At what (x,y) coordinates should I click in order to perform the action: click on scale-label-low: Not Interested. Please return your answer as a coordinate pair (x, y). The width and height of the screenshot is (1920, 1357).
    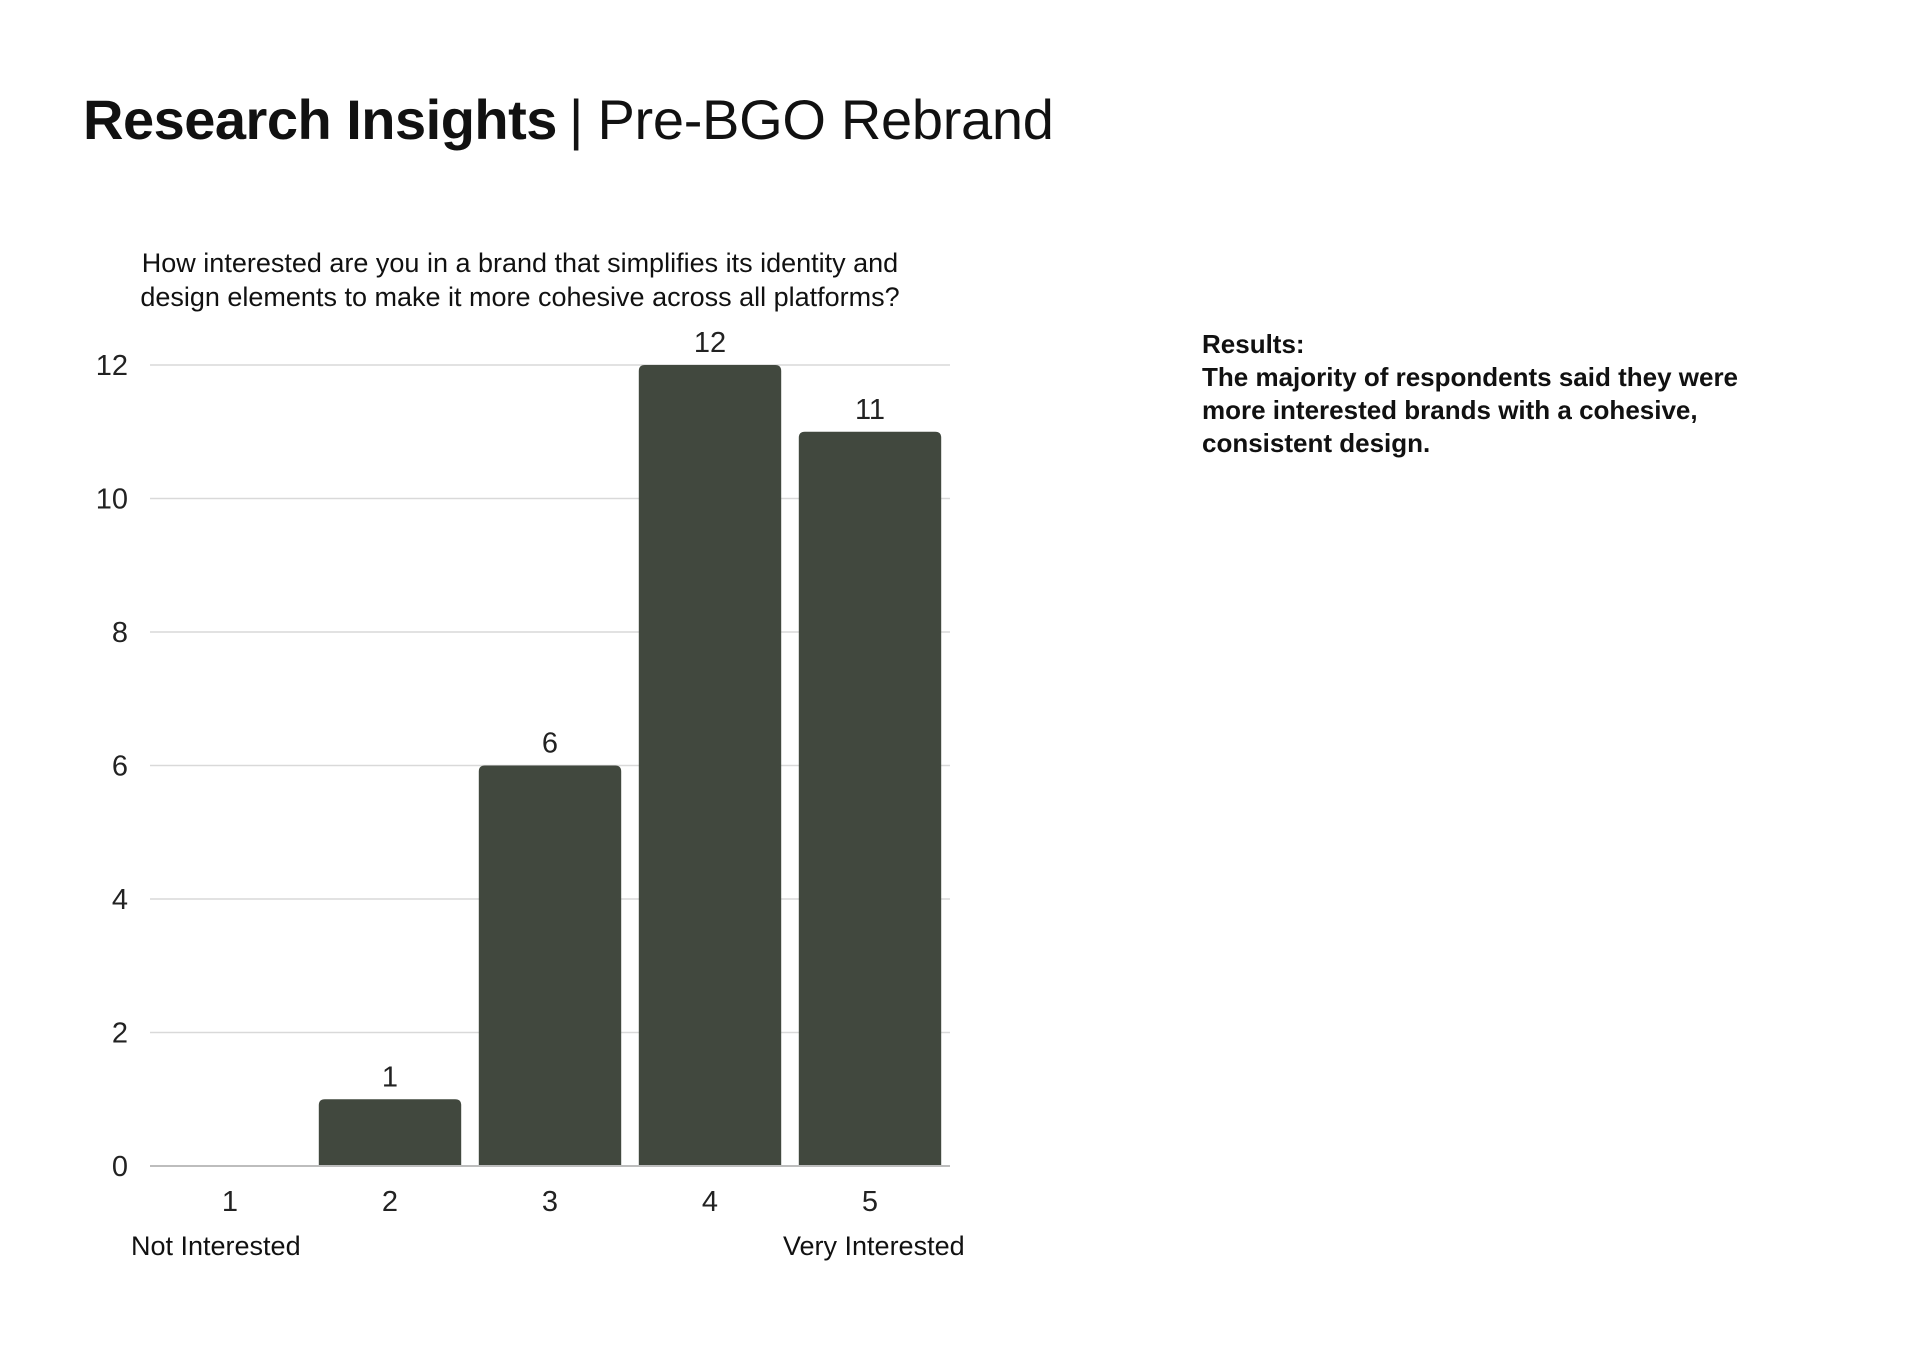
    Looking at the image, I should click on (216, 1246).